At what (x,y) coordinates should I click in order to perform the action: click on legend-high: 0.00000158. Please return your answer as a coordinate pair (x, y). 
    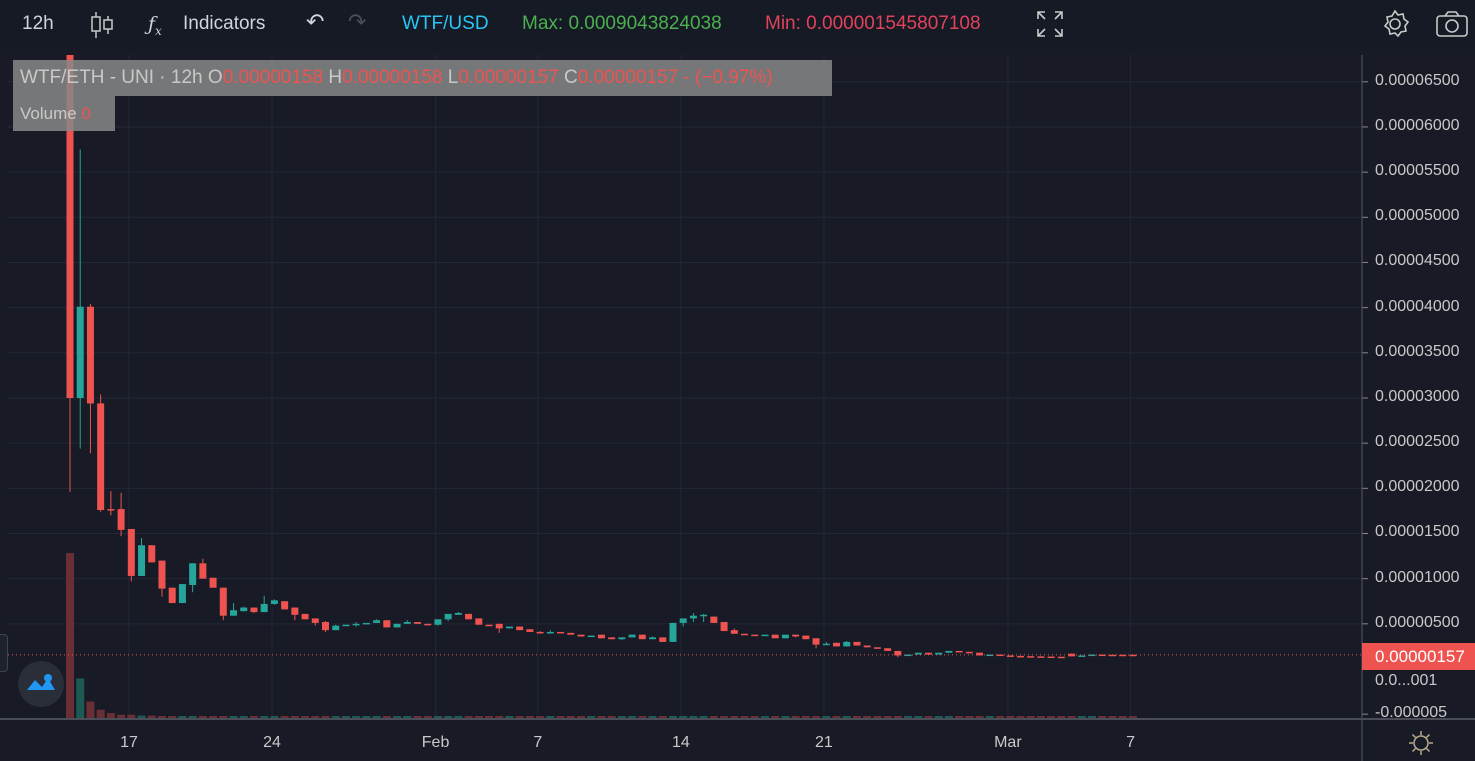
    Looking at the image, I should click on (392, 77).